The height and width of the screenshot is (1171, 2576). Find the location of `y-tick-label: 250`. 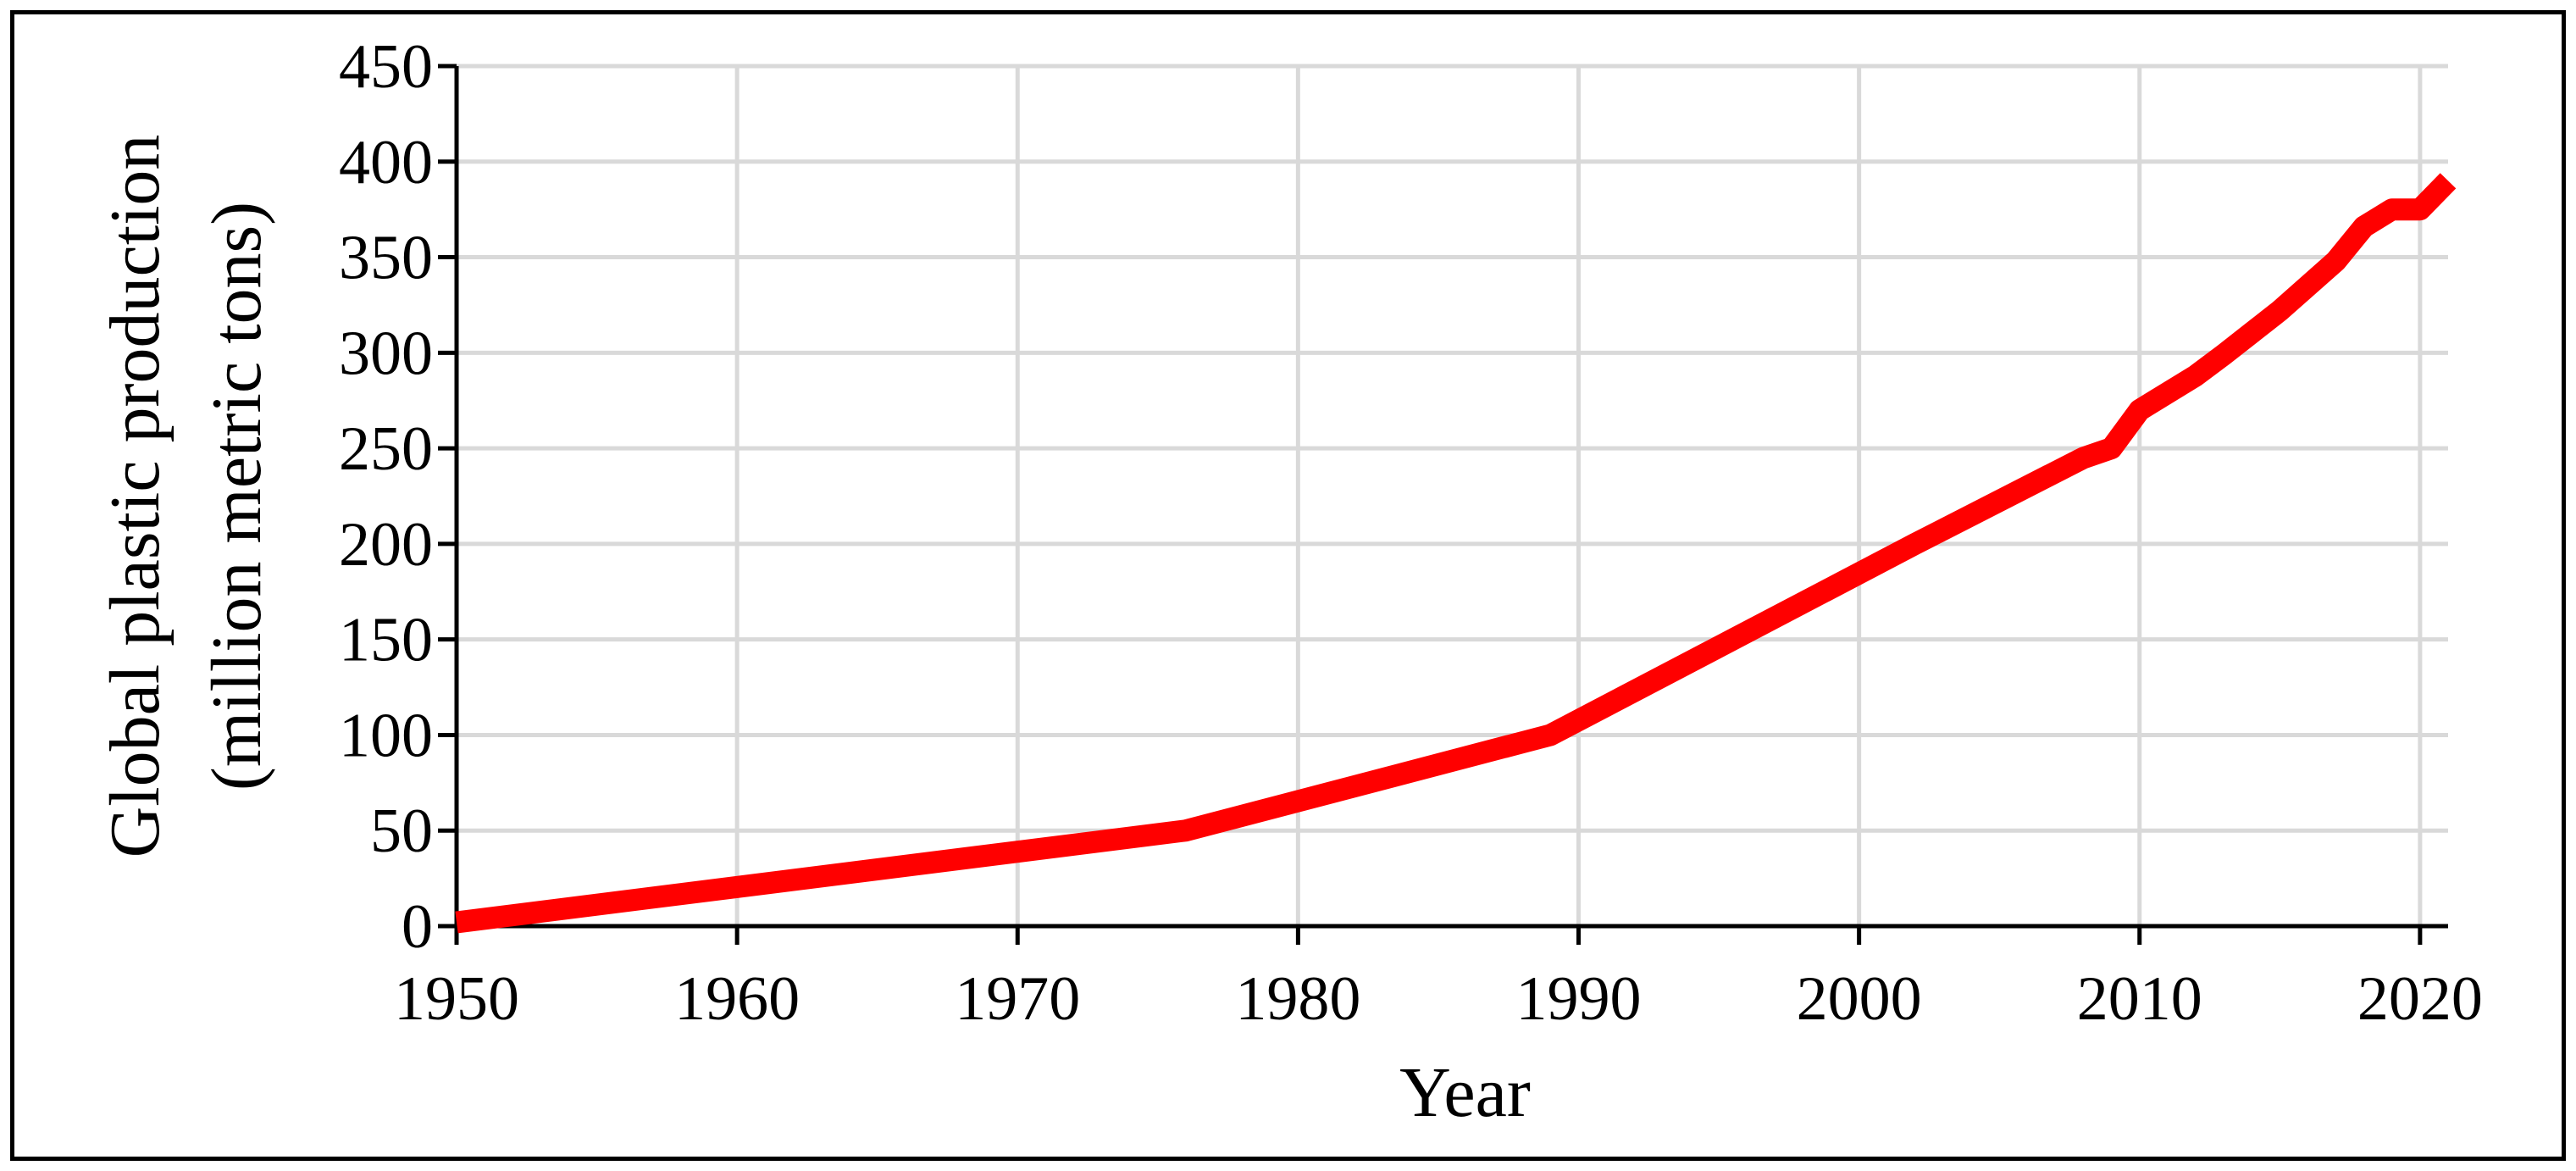

y-tick-label: 250 is located at coordinates (386, 449).